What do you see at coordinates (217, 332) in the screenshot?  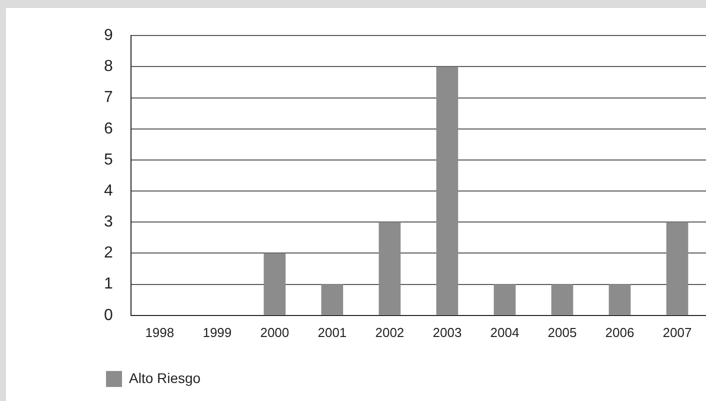 I see `x-tick-label: 1999` at bounding box center [217, 332].